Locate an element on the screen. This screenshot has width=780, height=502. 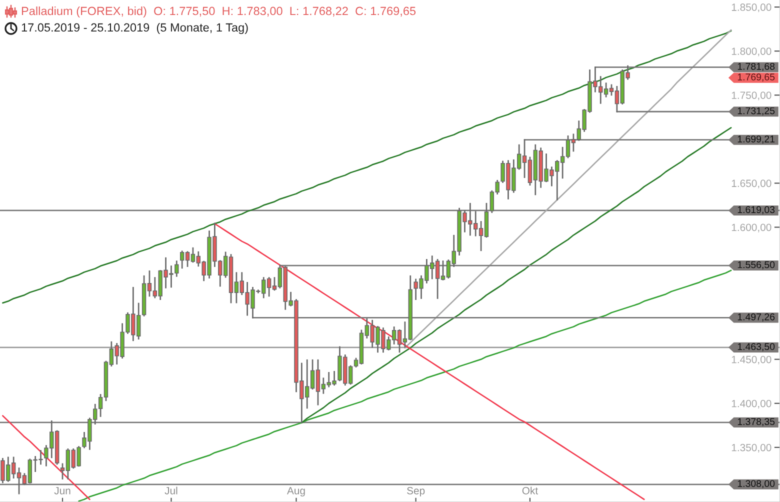
series-label: 1.731,25 is located at coordinates (756, 111).